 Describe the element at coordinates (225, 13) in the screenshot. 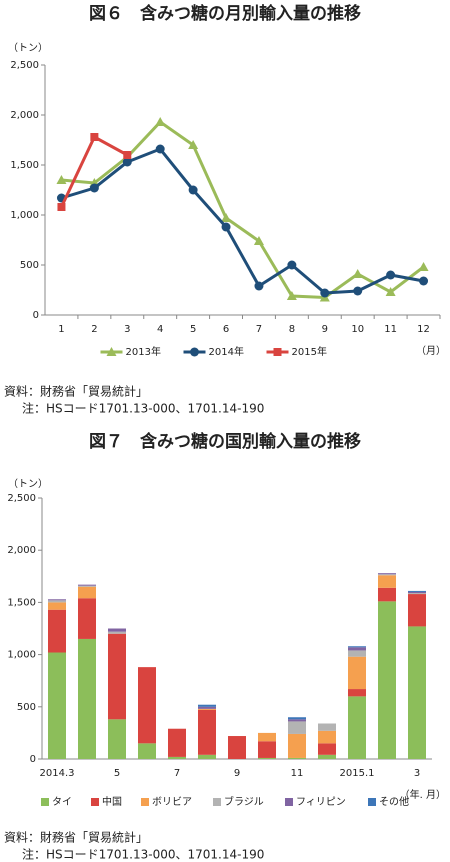

I see `chart-title: 図６ 含みつ糖の月別輸入量の推移` at that location.